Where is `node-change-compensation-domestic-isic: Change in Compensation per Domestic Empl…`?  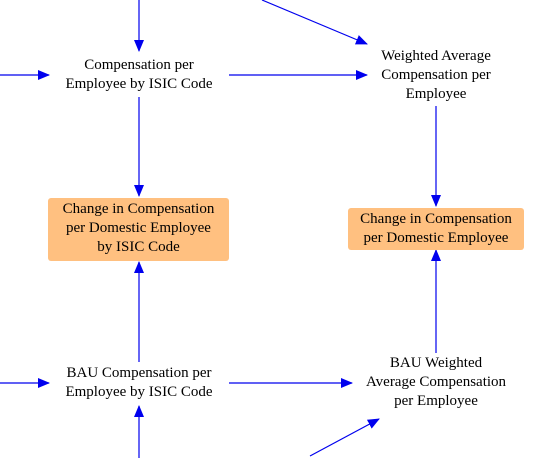 node-change-compensation-domestic-isic: Change in Compensation per Domestic Empl… is located at coordinates (138, 229).